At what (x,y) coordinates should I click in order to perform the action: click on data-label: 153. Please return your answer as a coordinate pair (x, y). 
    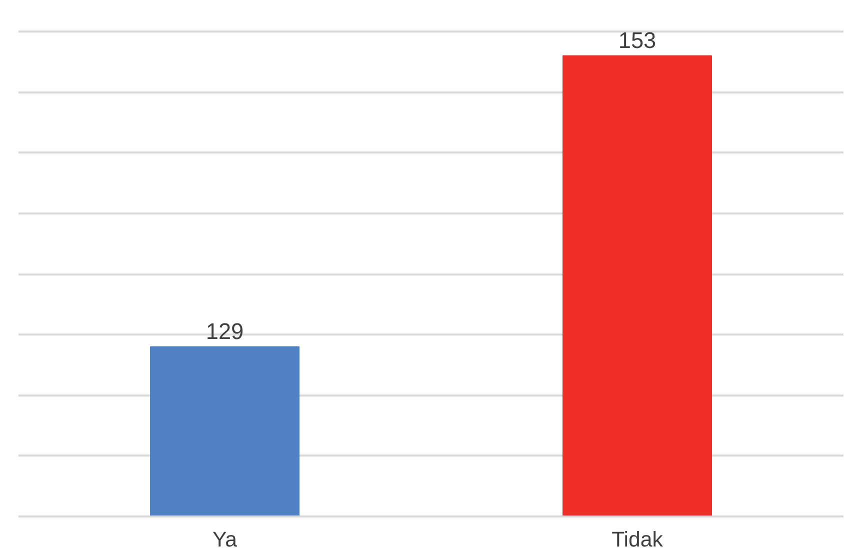
    Looking at the image, I should click on (637, 39).